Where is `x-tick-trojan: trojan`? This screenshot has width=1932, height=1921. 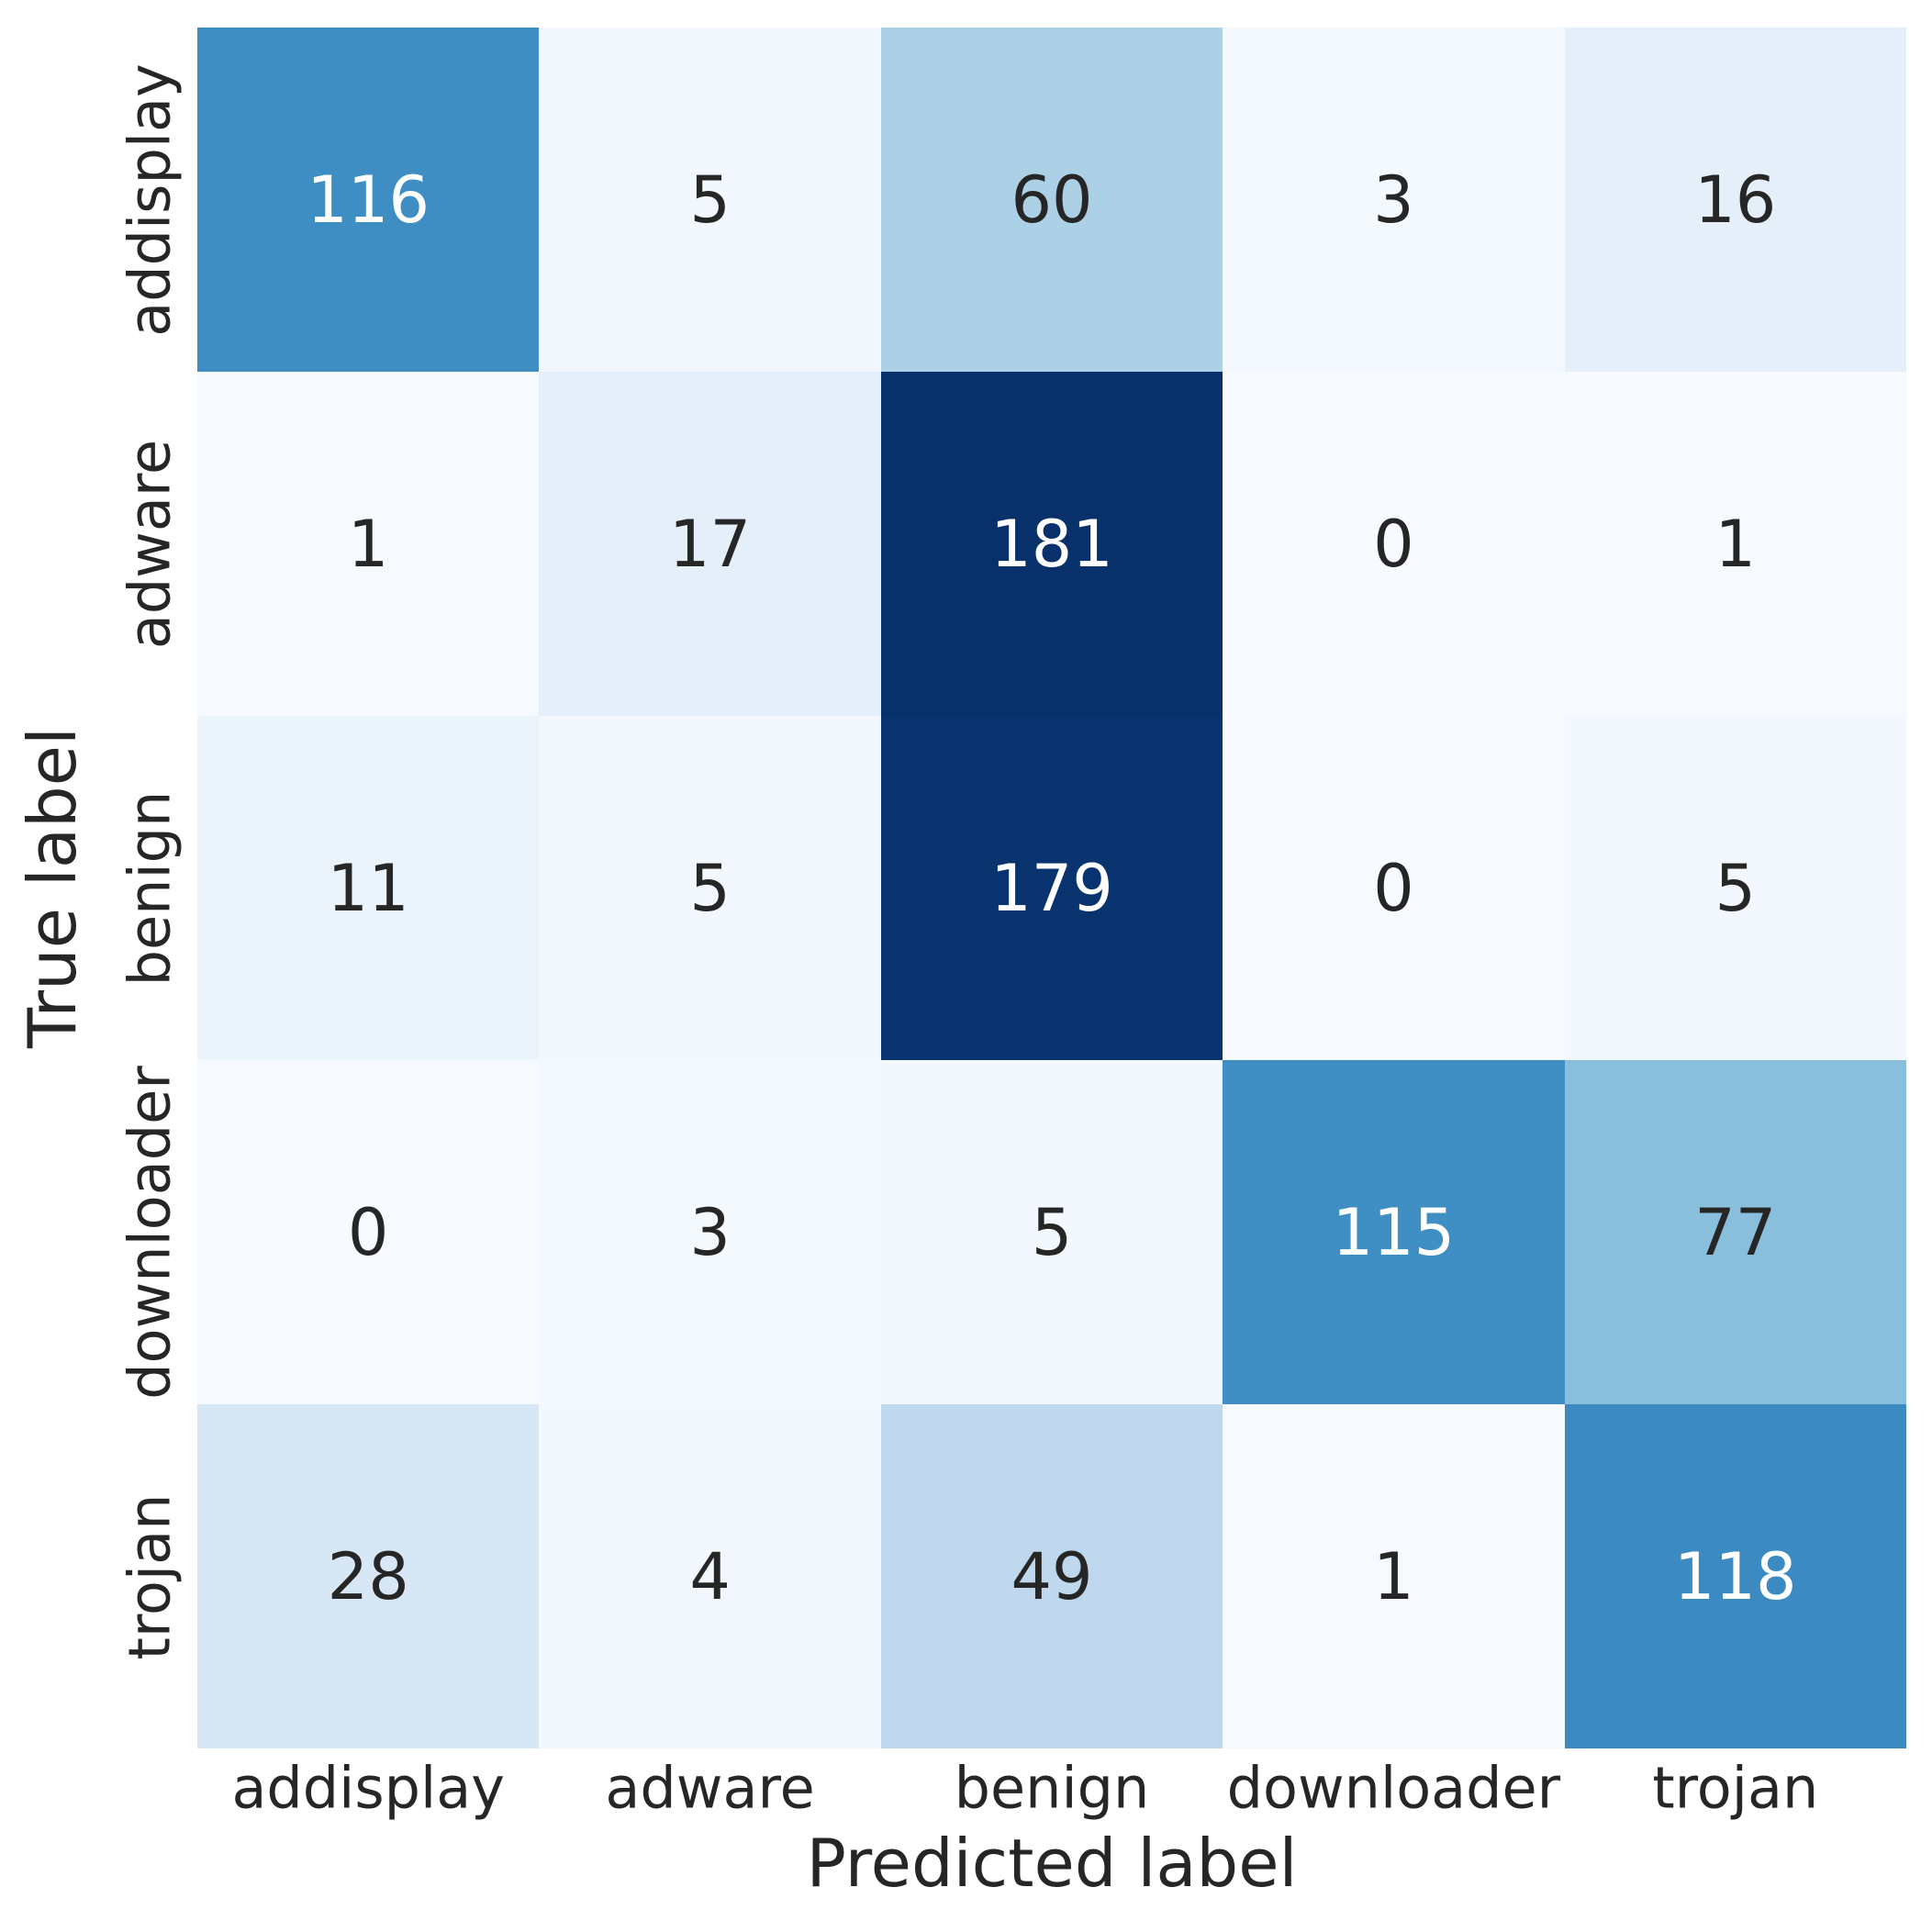
x-tick-trojan: trojan is located at coordinates (1735, 1788).